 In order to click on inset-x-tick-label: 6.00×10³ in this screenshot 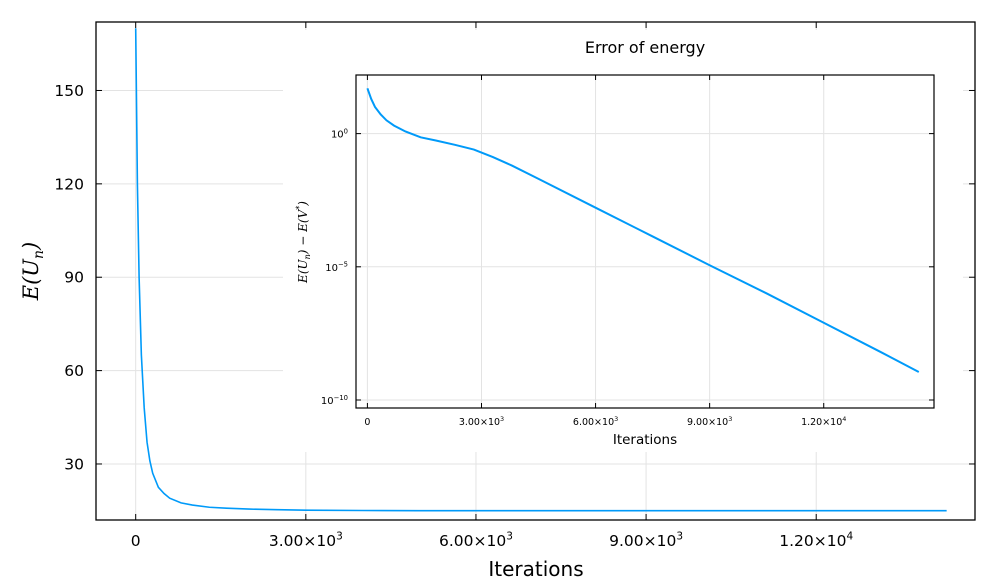, I will do `click(595, 421)`.